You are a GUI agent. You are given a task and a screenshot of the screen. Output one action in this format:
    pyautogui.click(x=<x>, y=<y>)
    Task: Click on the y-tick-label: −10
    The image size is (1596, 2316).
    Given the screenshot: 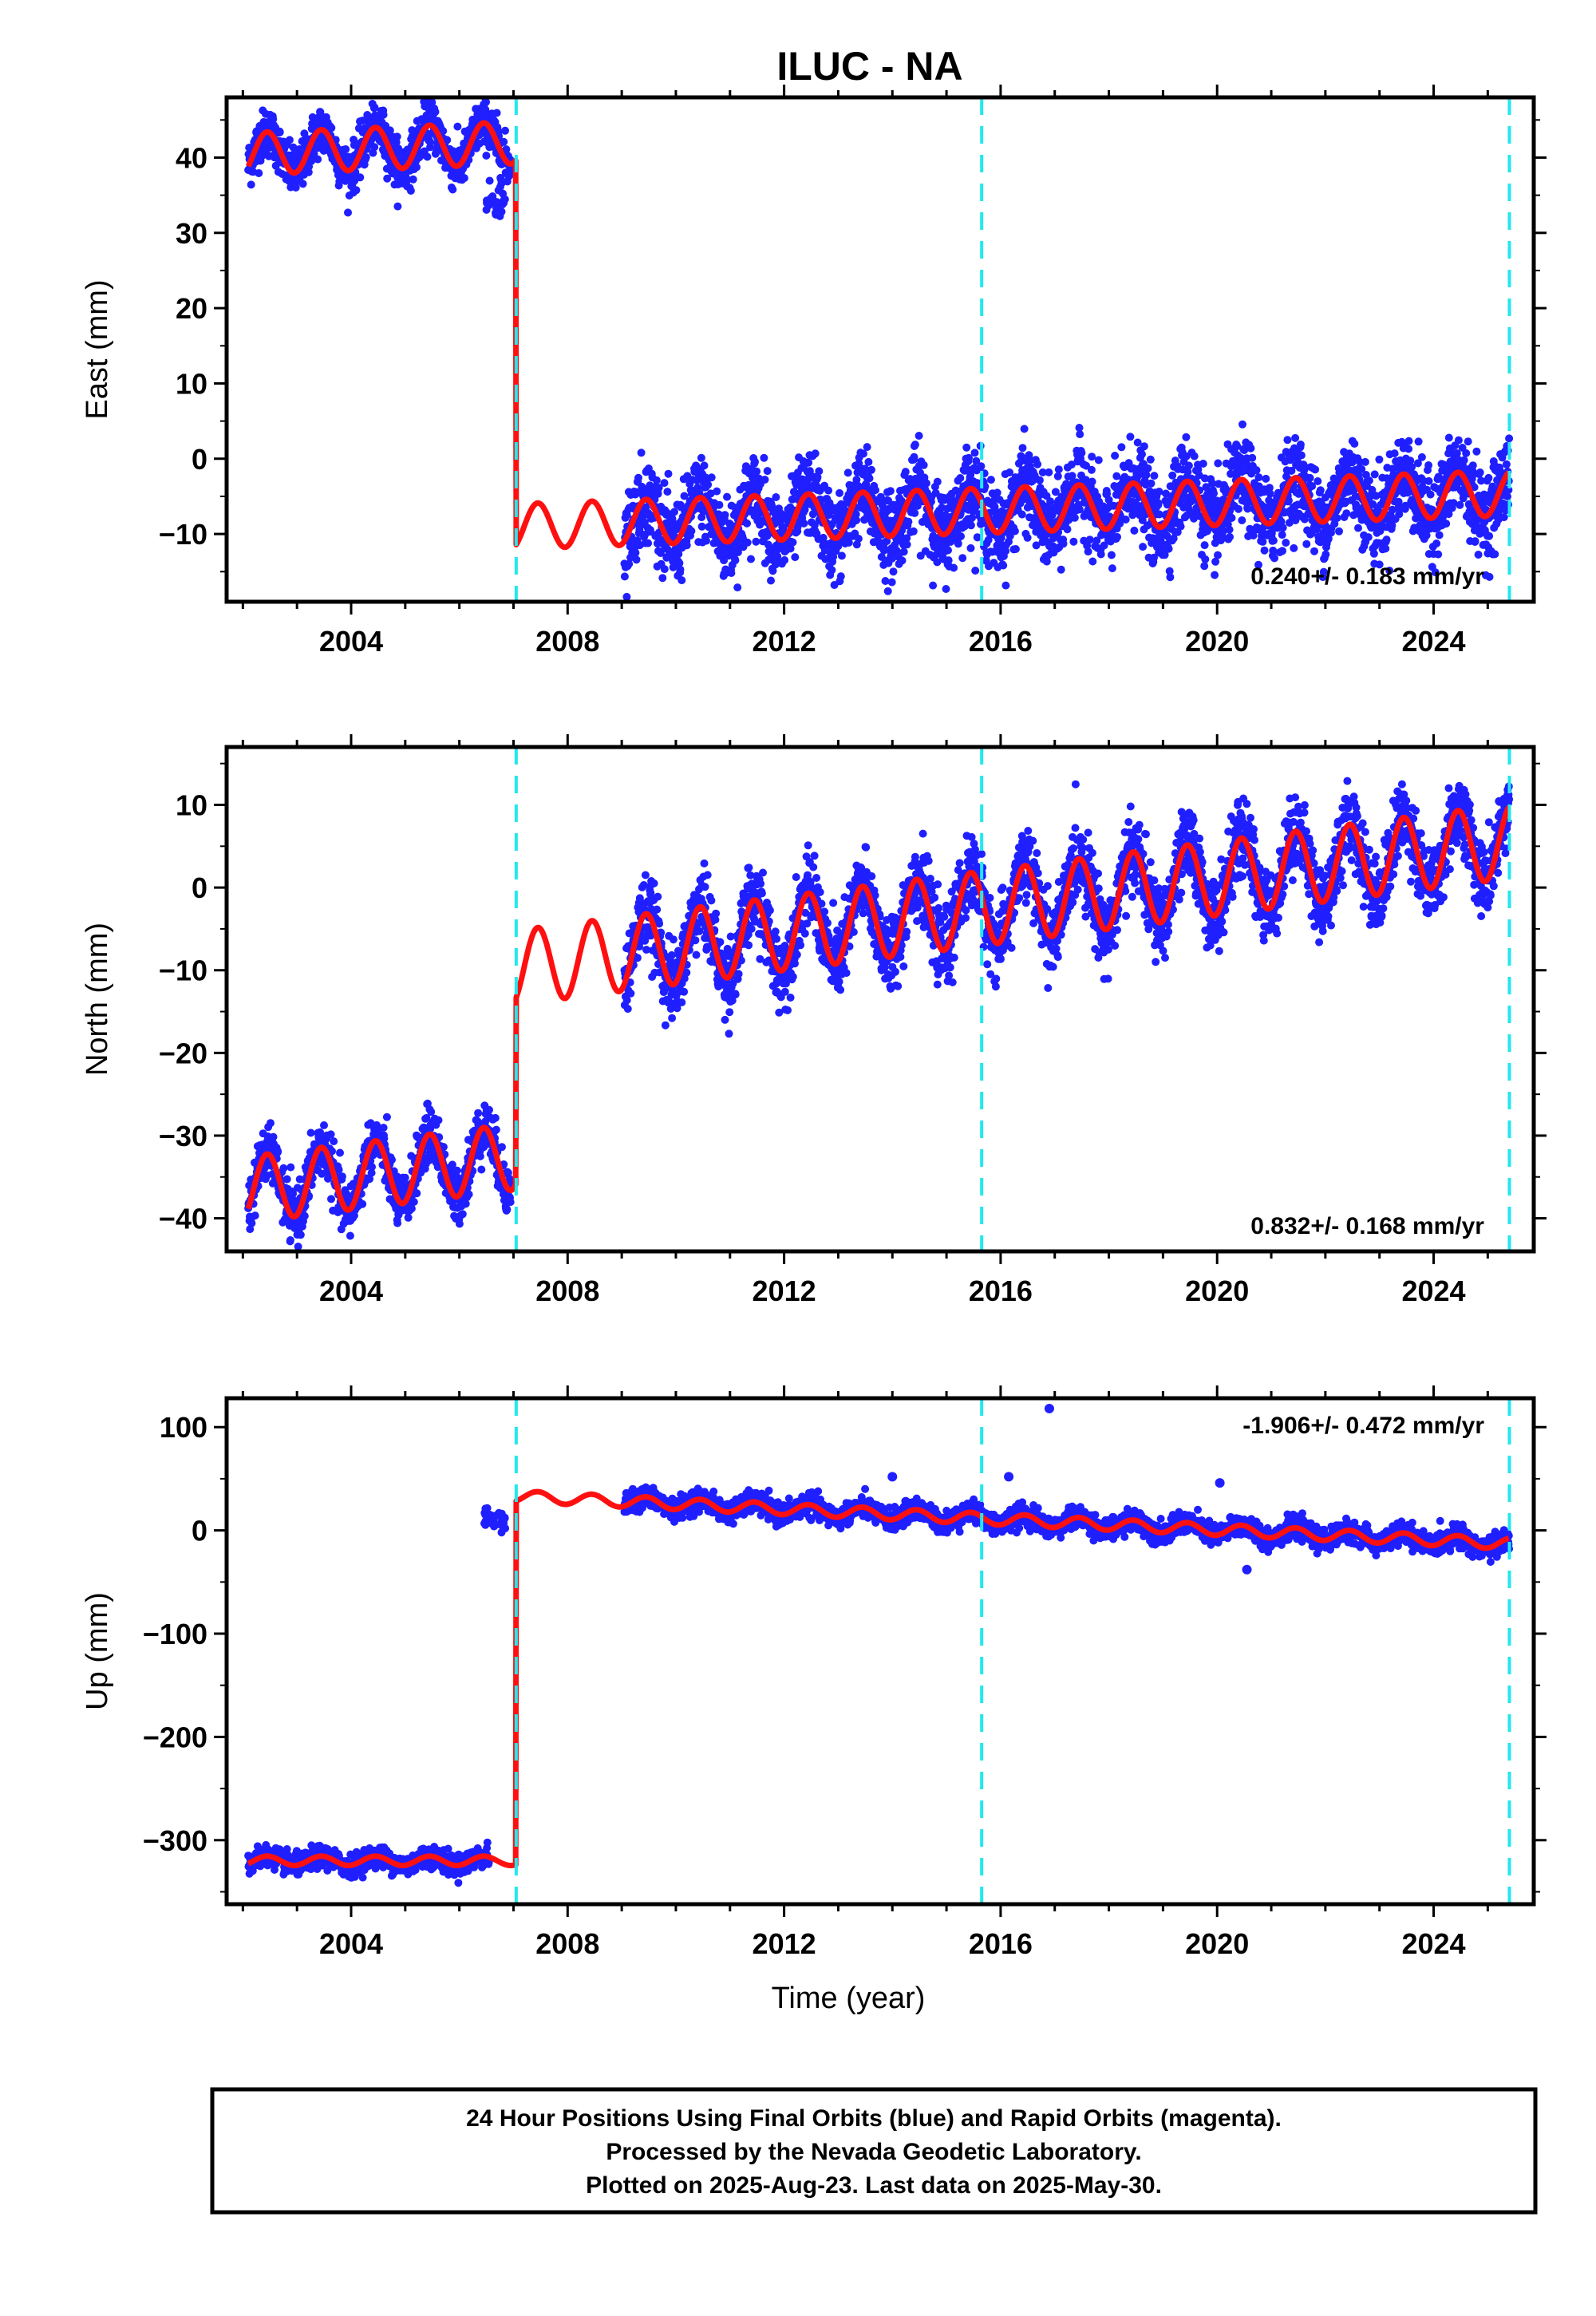 What is the action you would take?
    pyautogui.click(x=183, y=534)
    